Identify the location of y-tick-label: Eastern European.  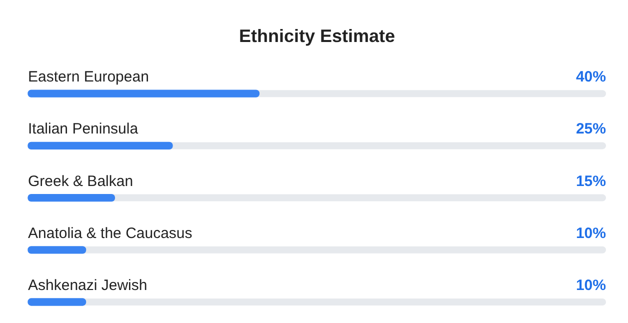
(88, 77).